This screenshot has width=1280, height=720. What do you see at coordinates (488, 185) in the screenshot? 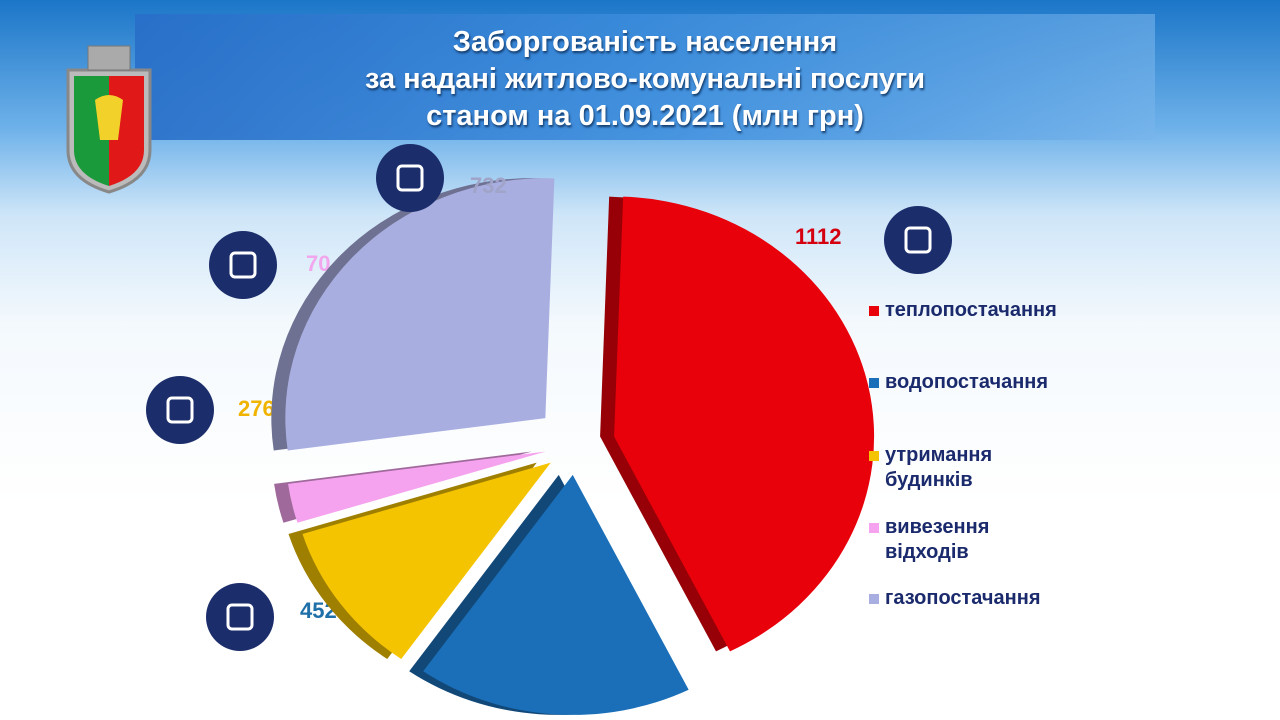
I see `value-label: 732` at bounding box center [488, 185].